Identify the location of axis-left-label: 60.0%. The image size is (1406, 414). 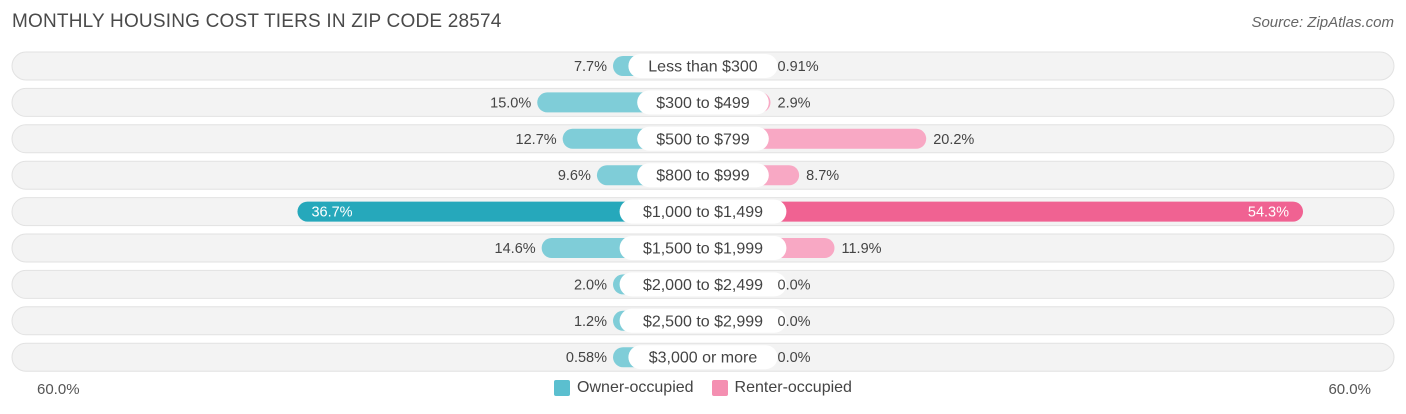
(58, 389).